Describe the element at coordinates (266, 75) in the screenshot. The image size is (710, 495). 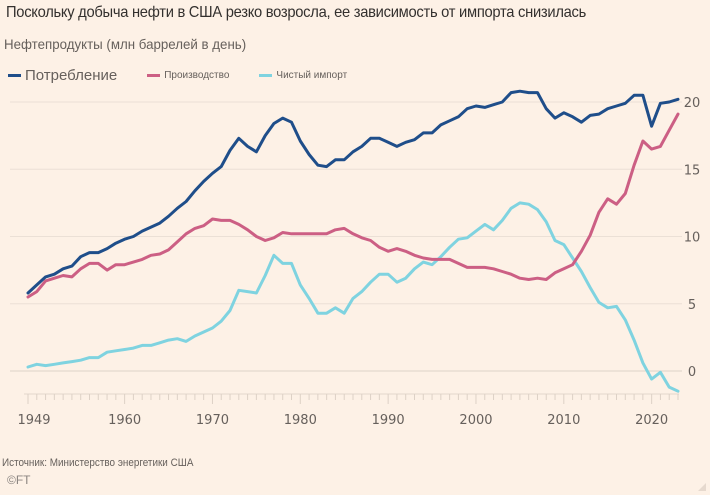
I see `legend-swatch-net-imports` at that location.